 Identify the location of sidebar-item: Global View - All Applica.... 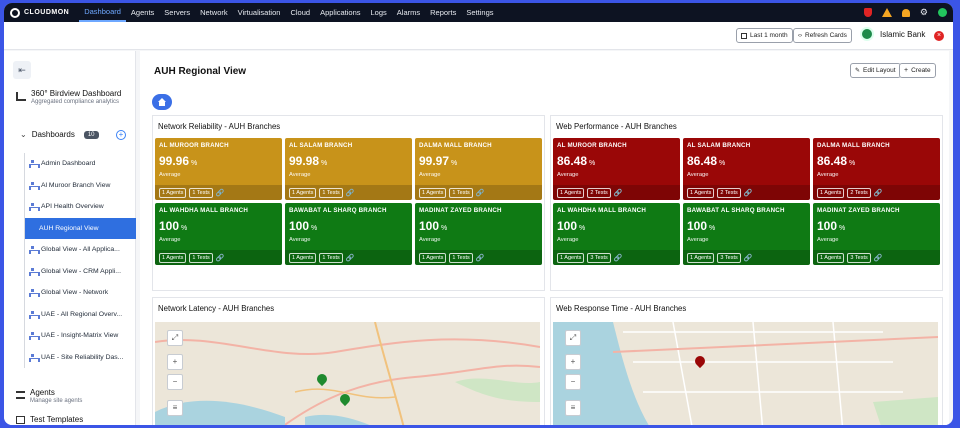
(80, 250).